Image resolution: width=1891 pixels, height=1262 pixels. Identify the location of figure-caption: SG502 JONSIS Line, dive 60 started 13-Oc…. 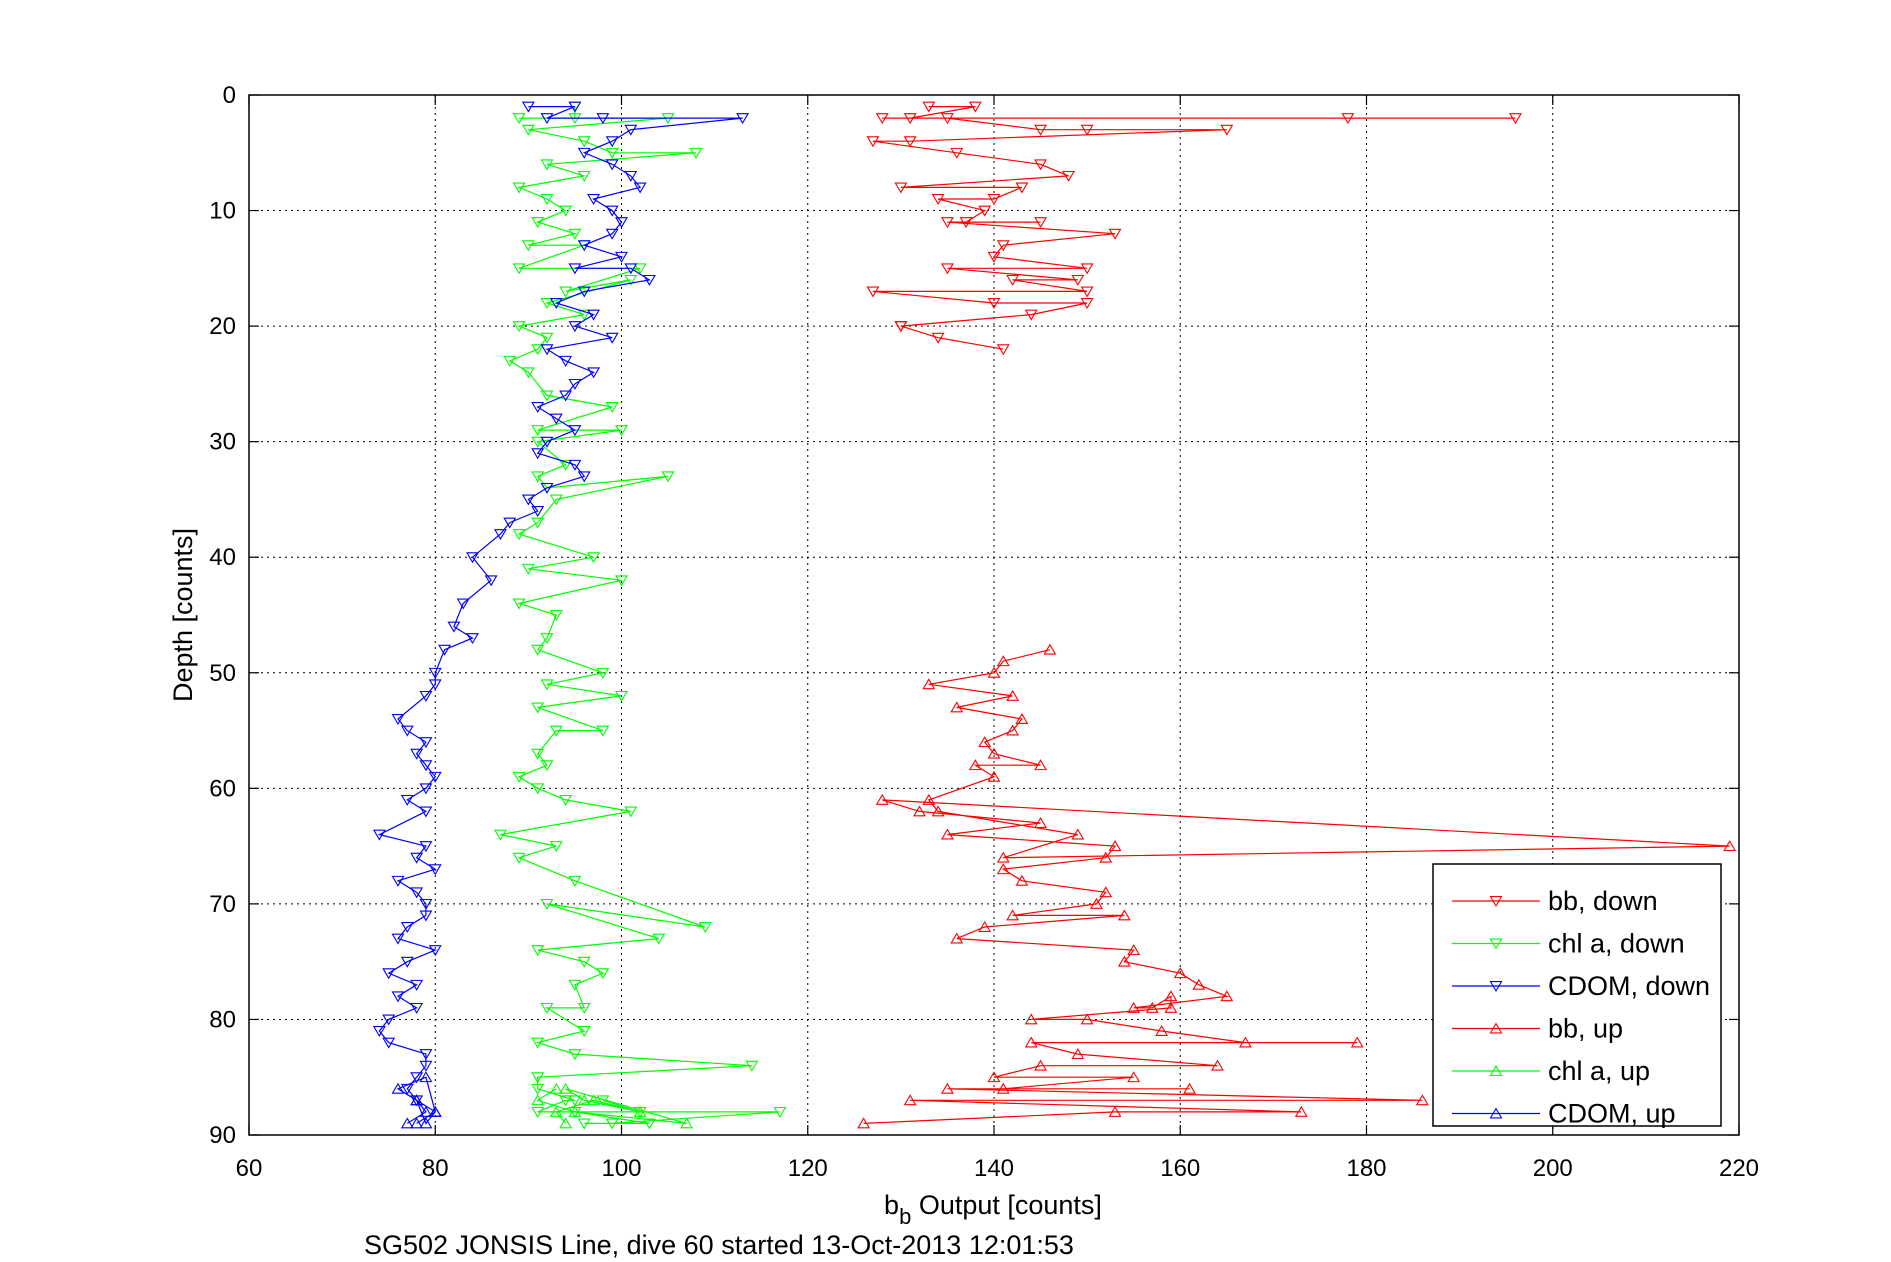
(719, 1245).